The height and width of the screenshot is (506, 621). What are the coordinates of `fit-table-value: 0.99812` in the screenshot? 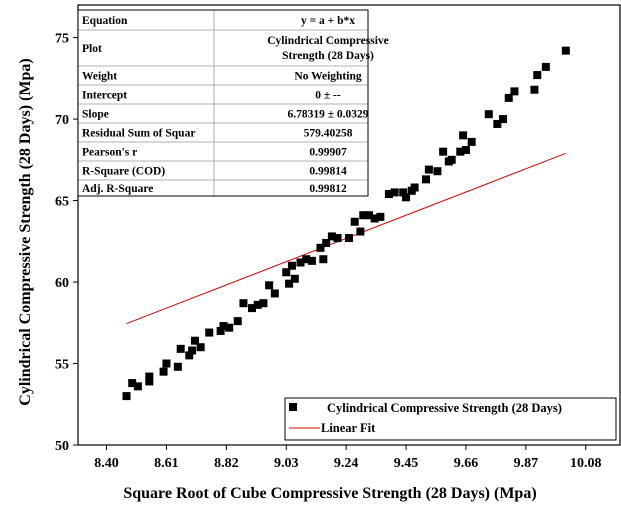 It's located at (328, 189).